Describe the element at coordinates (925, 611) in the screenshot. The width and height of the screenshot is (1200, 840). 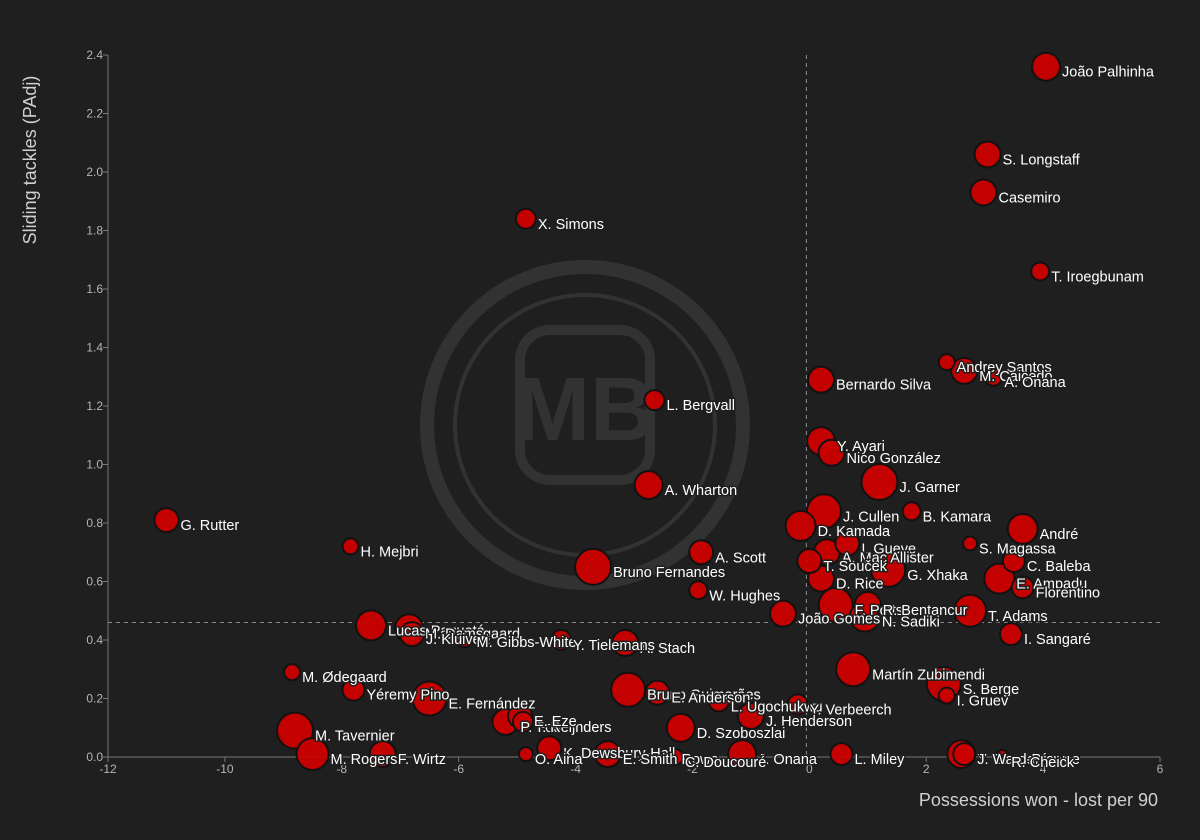
I see `point-label: R. Bentancur` at that location.